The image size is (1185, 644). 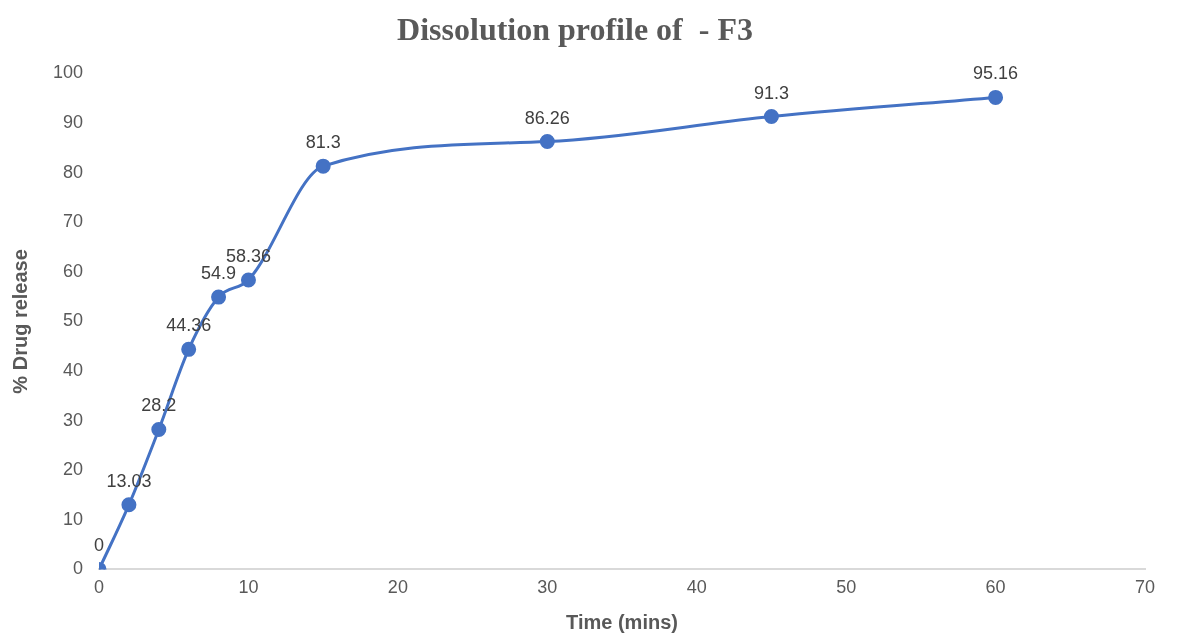 I want to click on x-tick-label: 20, so click(x=397, y=587).